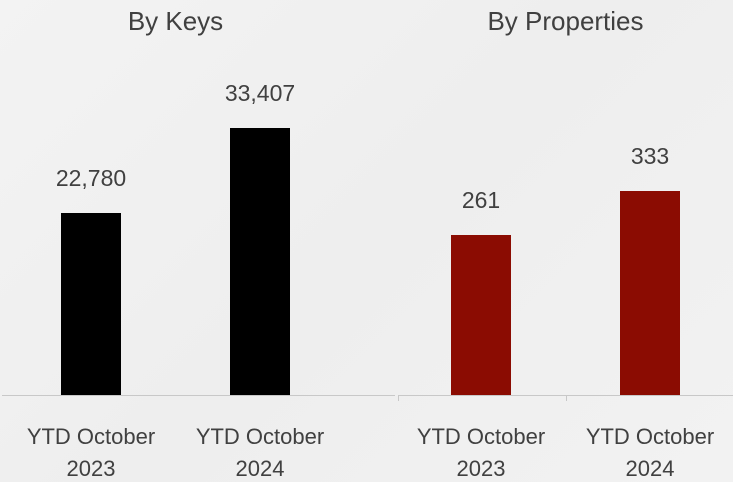  Describe the element at coordinates (565, 21) in the screenshot. I see `chart-title: By Properties` at that location.